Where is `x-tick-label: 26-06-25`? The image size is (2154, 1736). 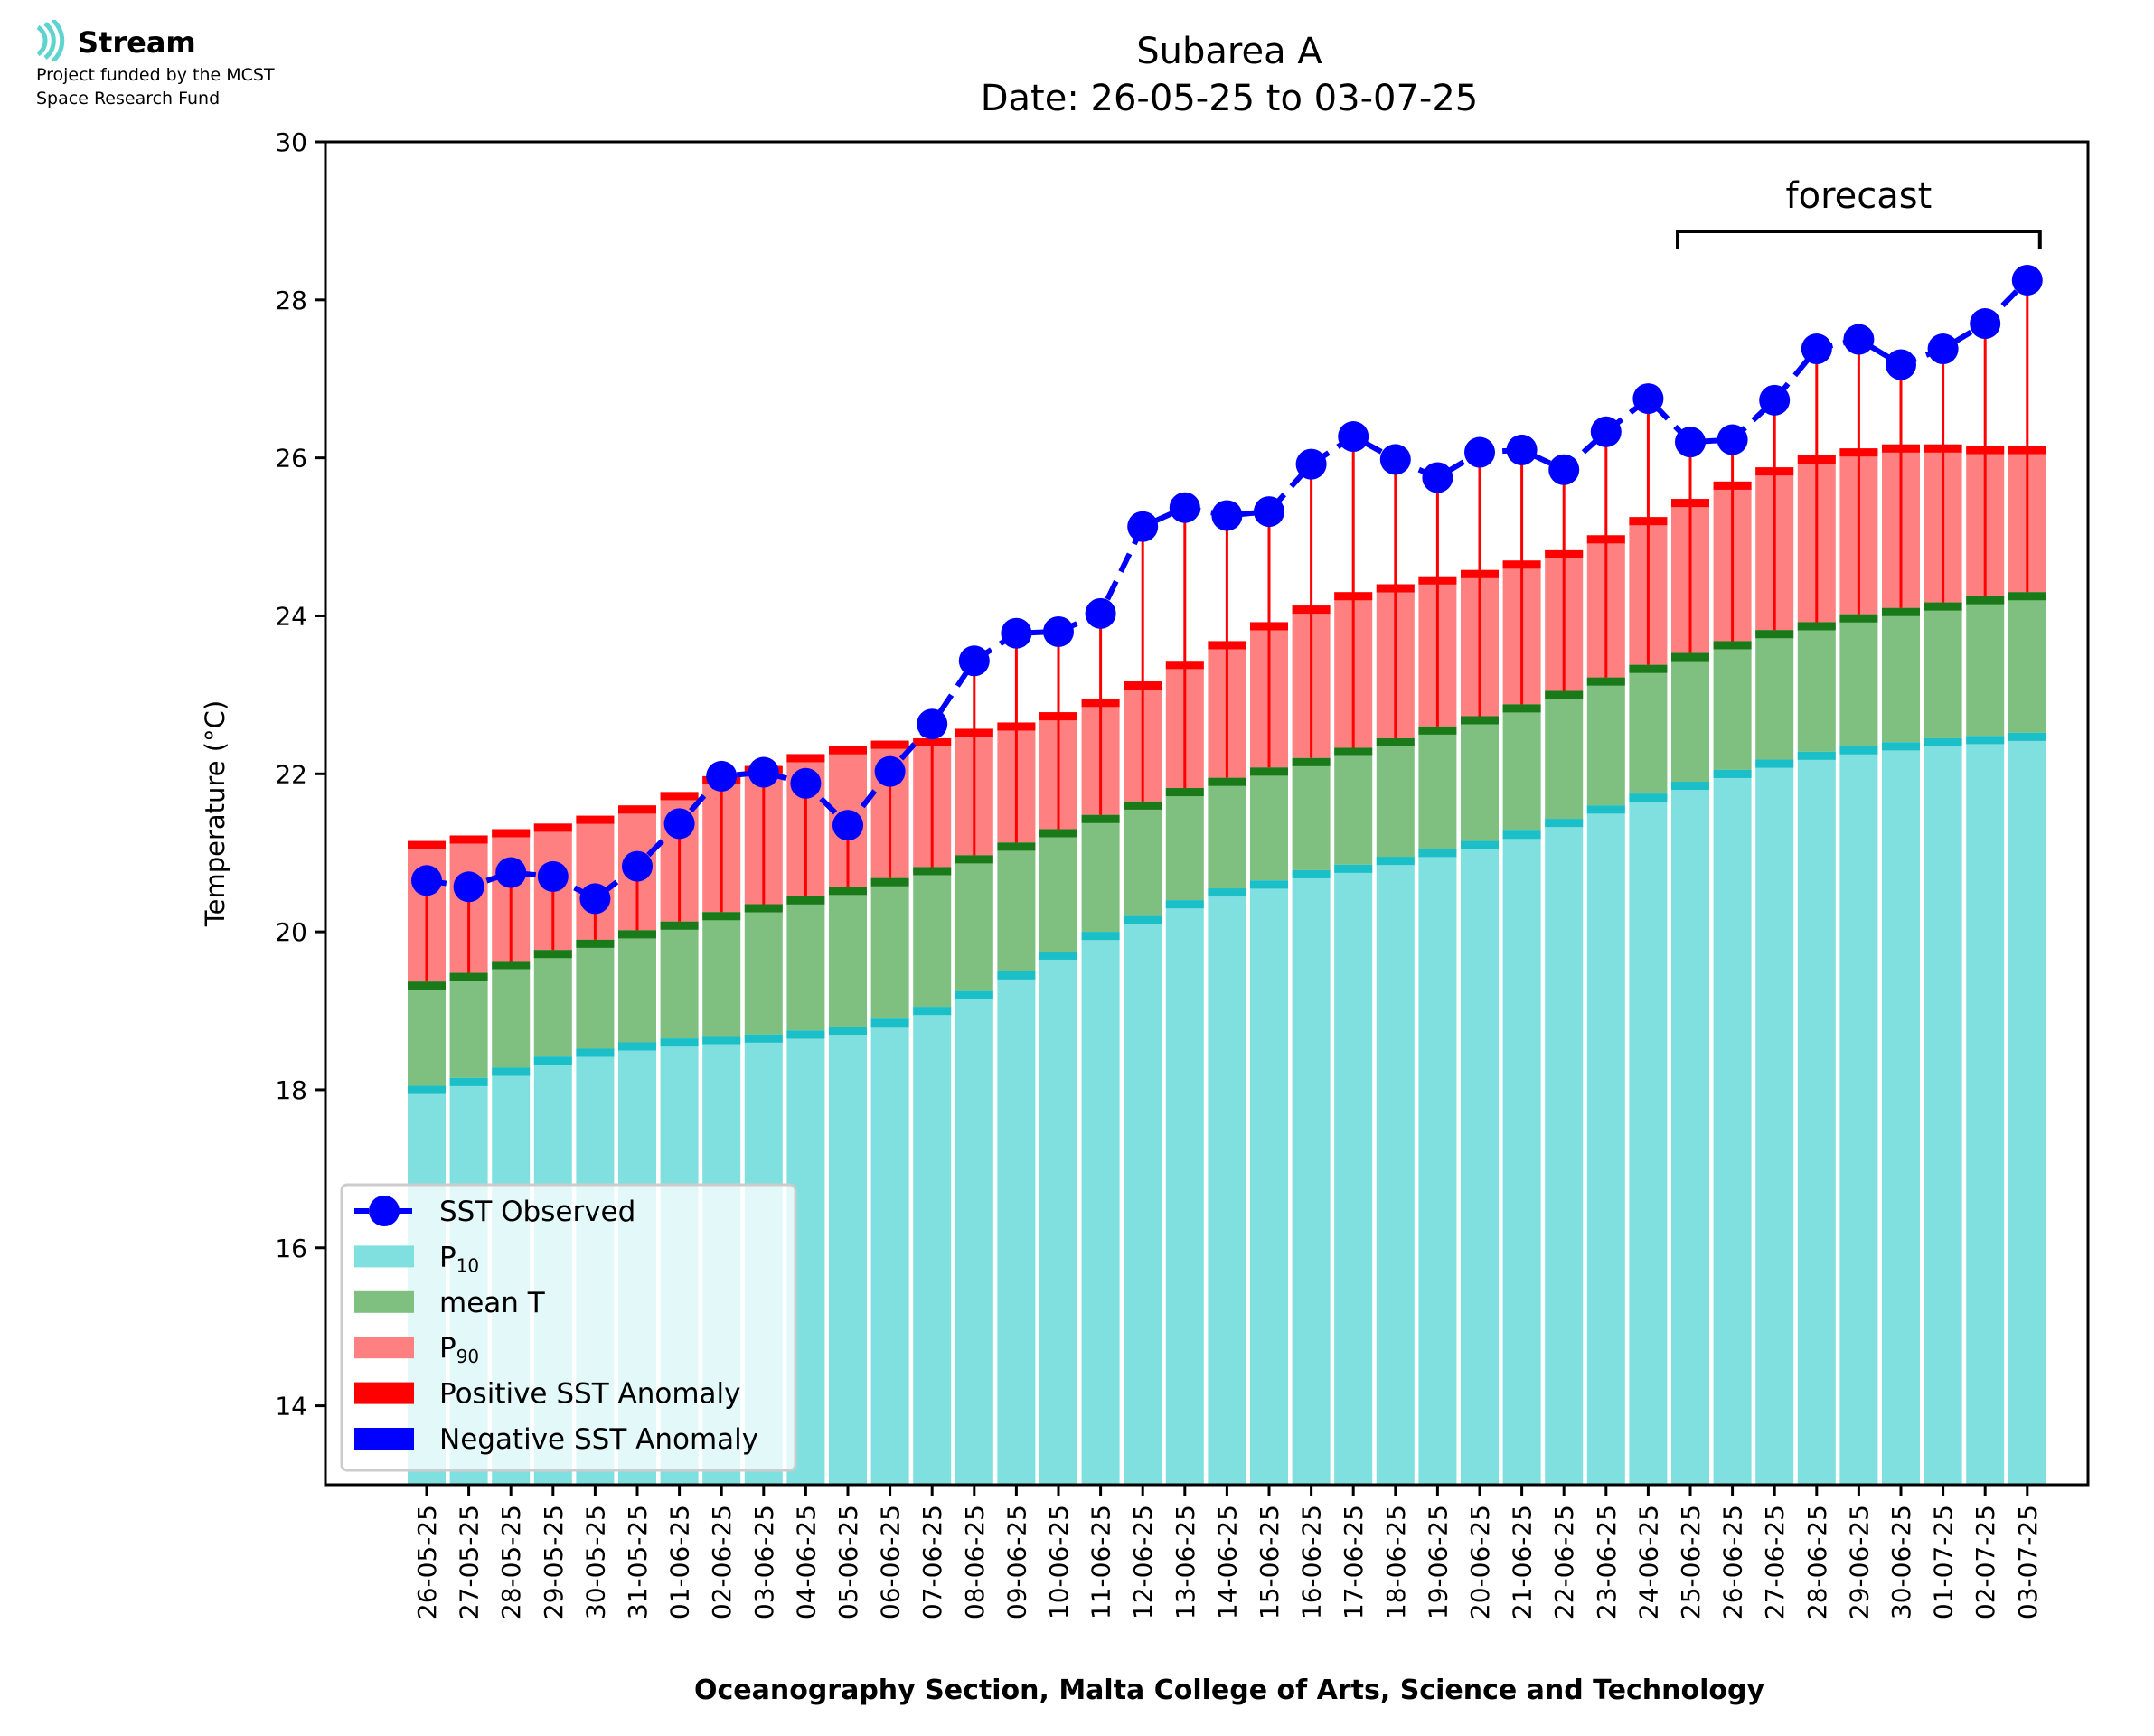
x-tick-label: 26-06-25 is located at coordinates (1733, 1562).